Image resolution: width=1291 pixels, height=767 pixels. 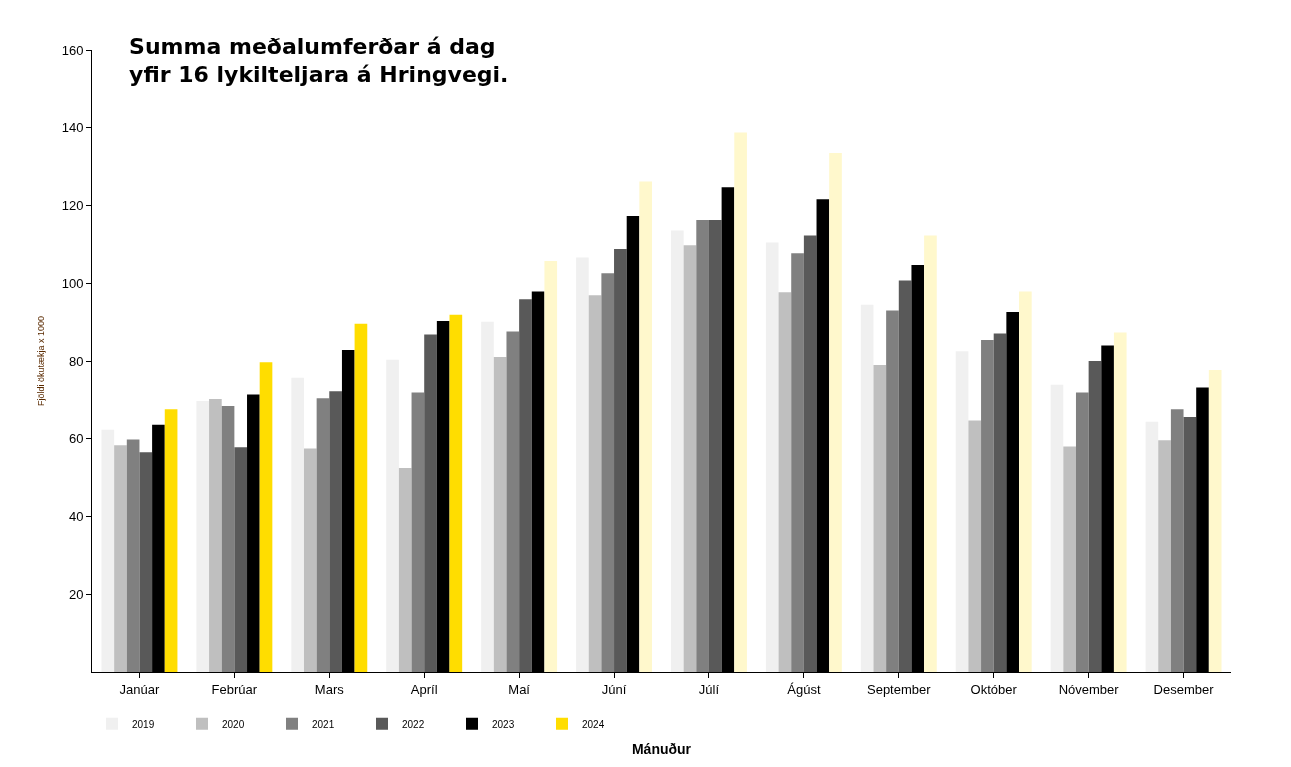 I want to click on y-tick-label: 120, so click(x=72, y=206).